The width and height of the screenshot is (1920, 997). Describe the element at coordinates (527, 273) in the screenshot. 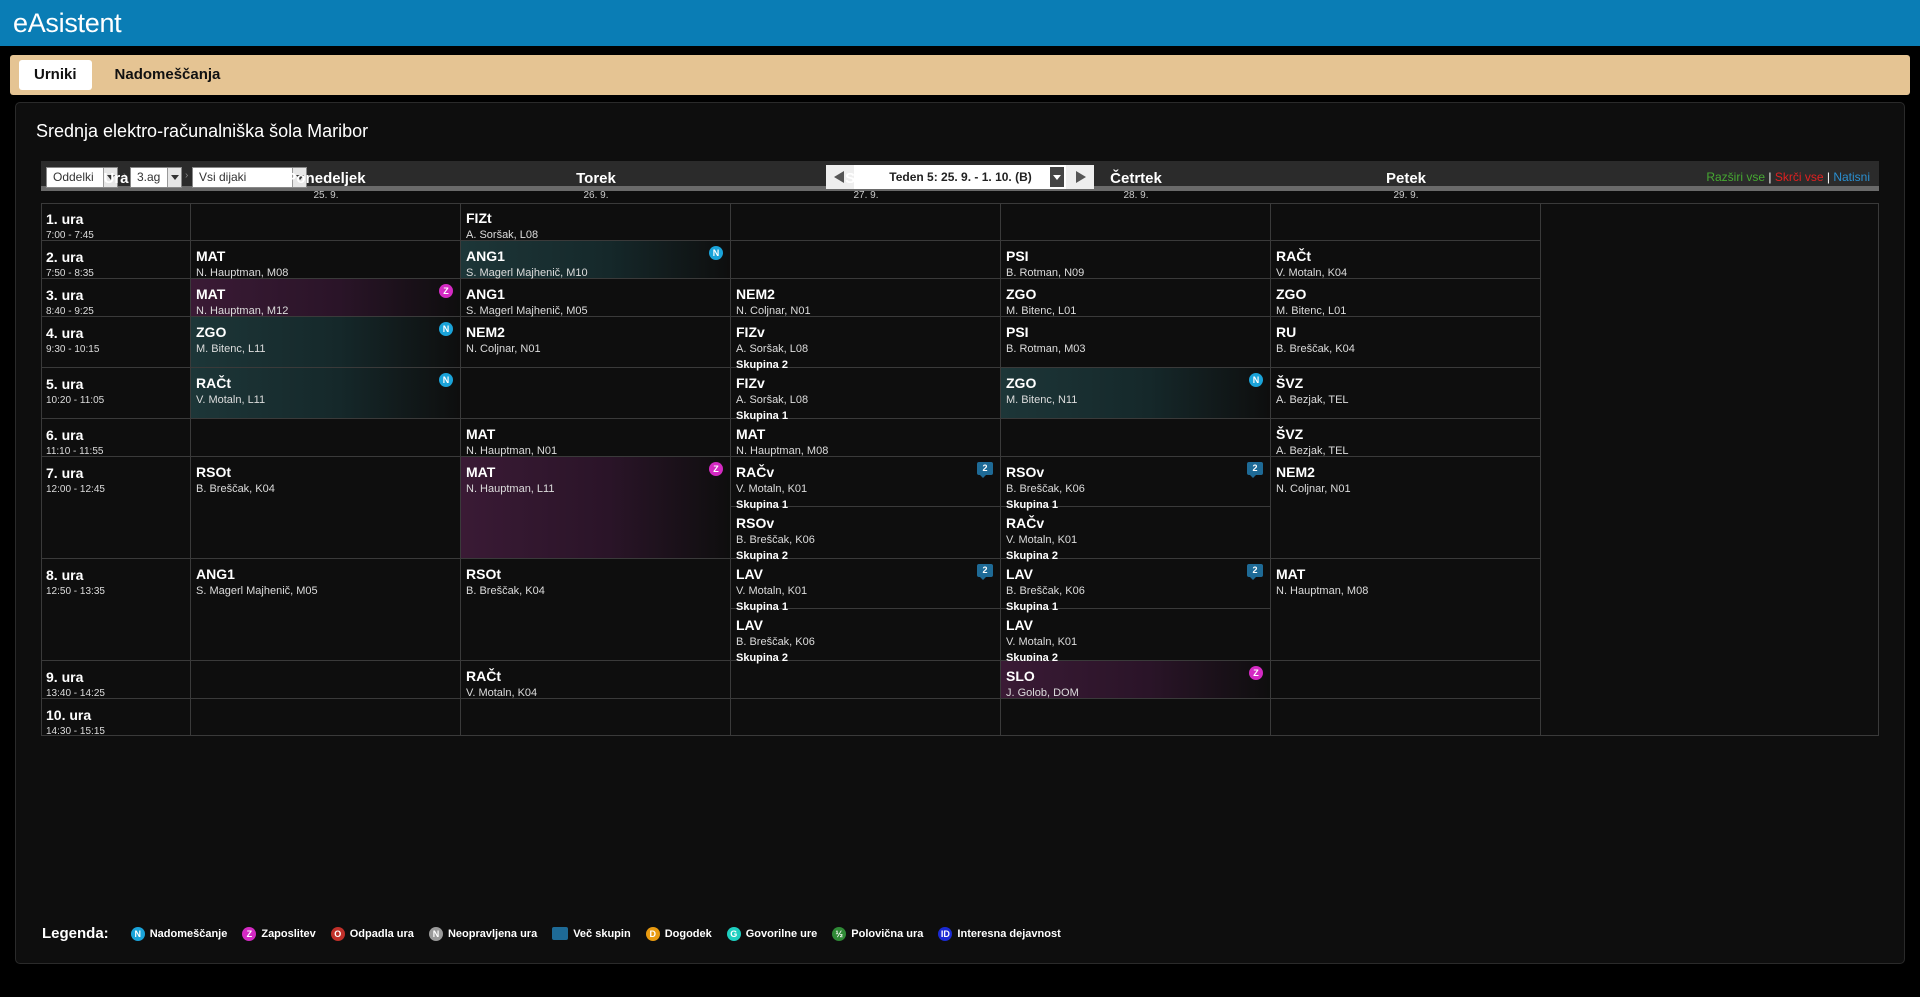

I see `lesson-teacher-room: S. Magerl Majhenič, M10` at that location.